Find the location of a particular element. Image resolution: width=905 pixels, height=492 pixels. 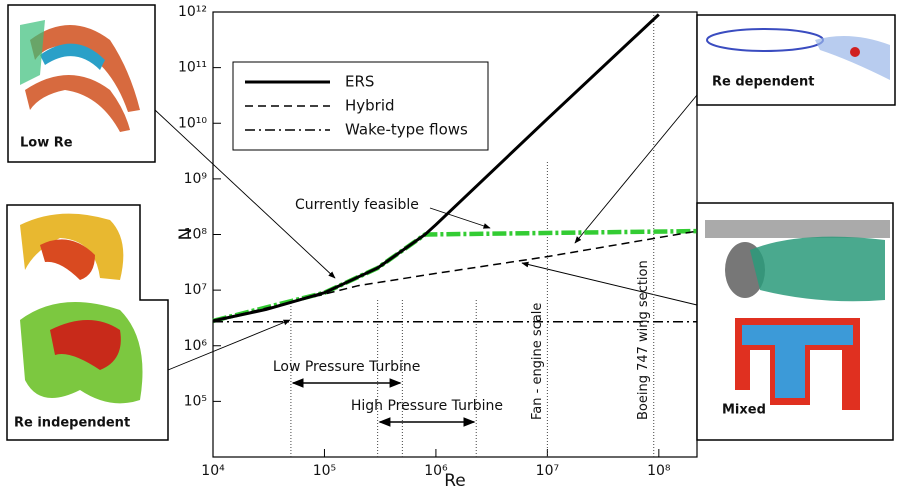

inset-re-independent: Re independent is located at coordinates (87, 322).